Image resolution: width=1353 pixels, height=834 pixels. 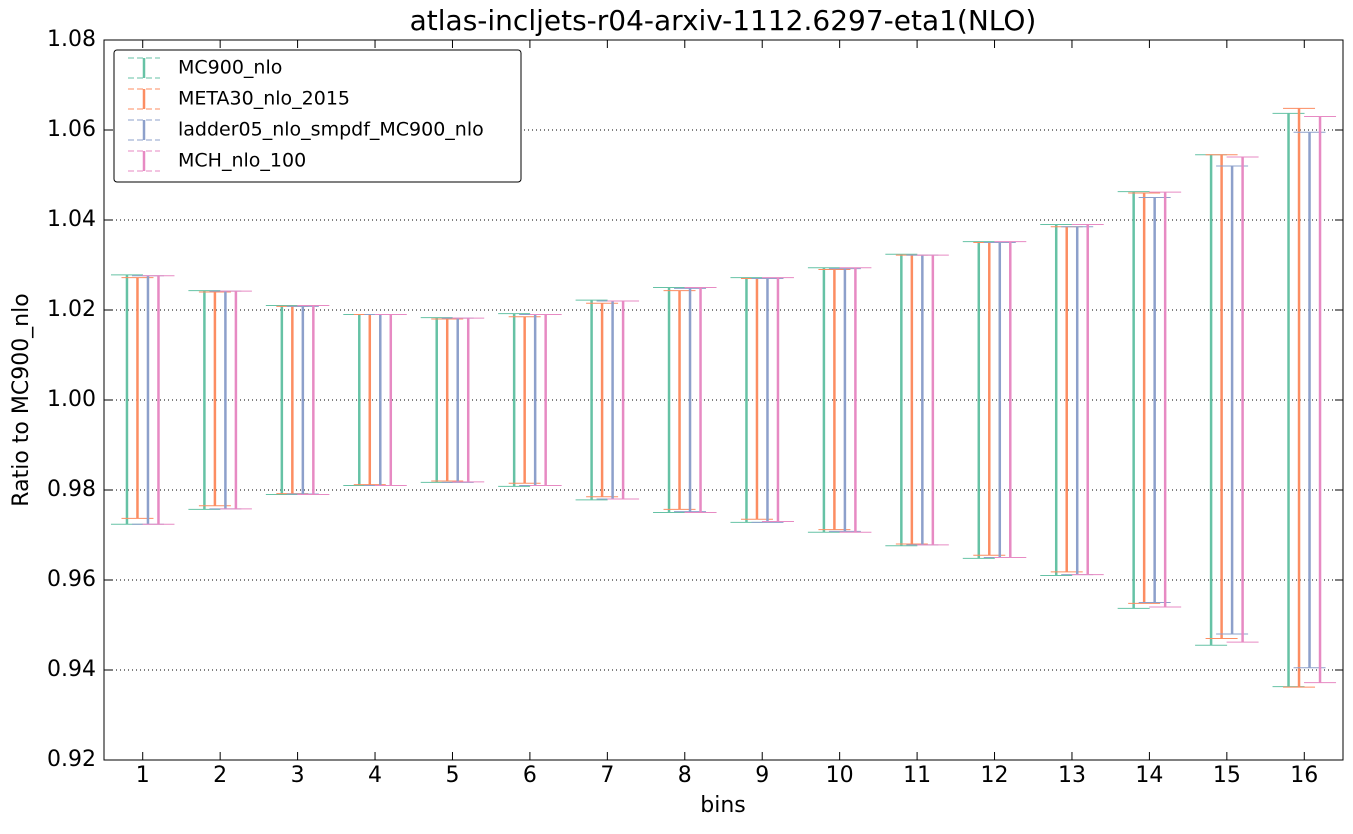 I want to click on y-tick-label: 0.94, so click(x=71, y=669).